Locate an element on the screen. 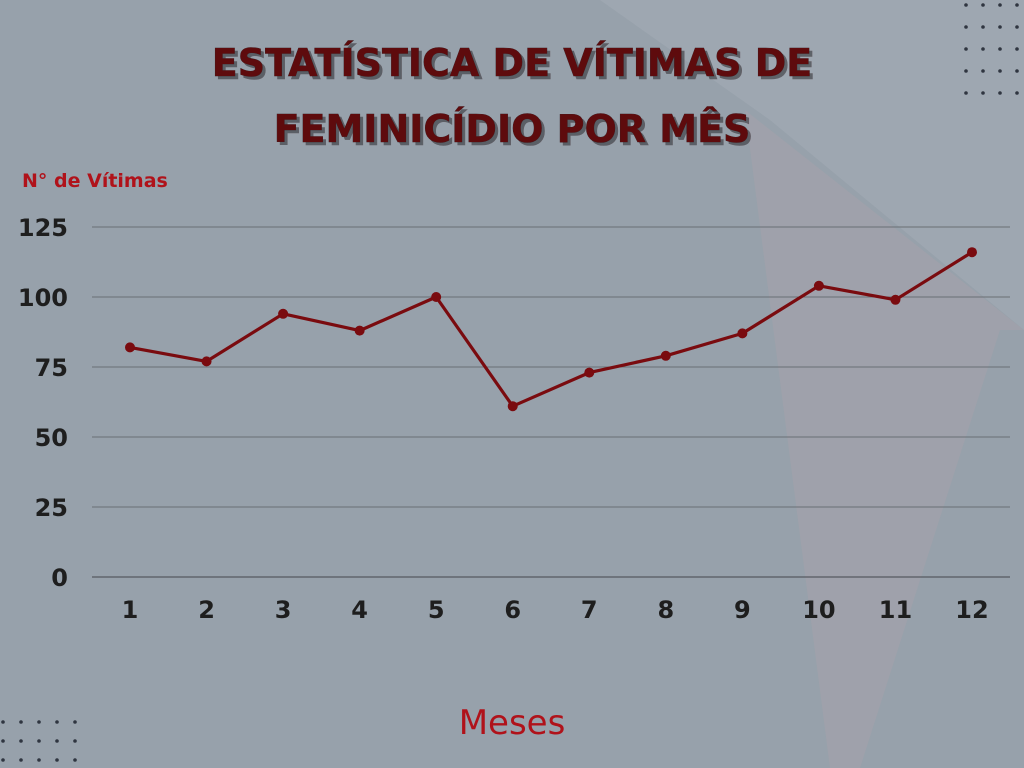 The height and width of the screenshot is (768, 1024). x-tick-label: 4 is located at coordinates (359, 610).